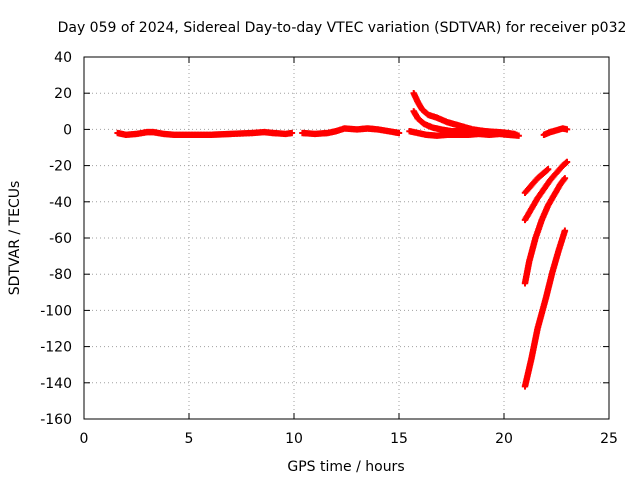 Image resolution: width=640 pixels, height=480 pixels. Describe the element at coordinates (56, 384) in the screenshot. I see `y-tick-label: -140` at that location.